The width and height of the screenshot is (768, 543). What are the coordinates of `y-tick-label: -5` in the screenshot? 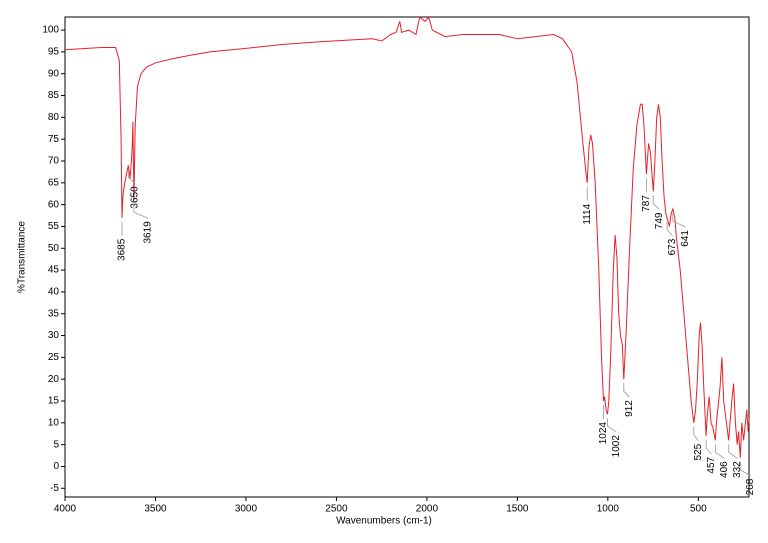 It's located at (54, 488).